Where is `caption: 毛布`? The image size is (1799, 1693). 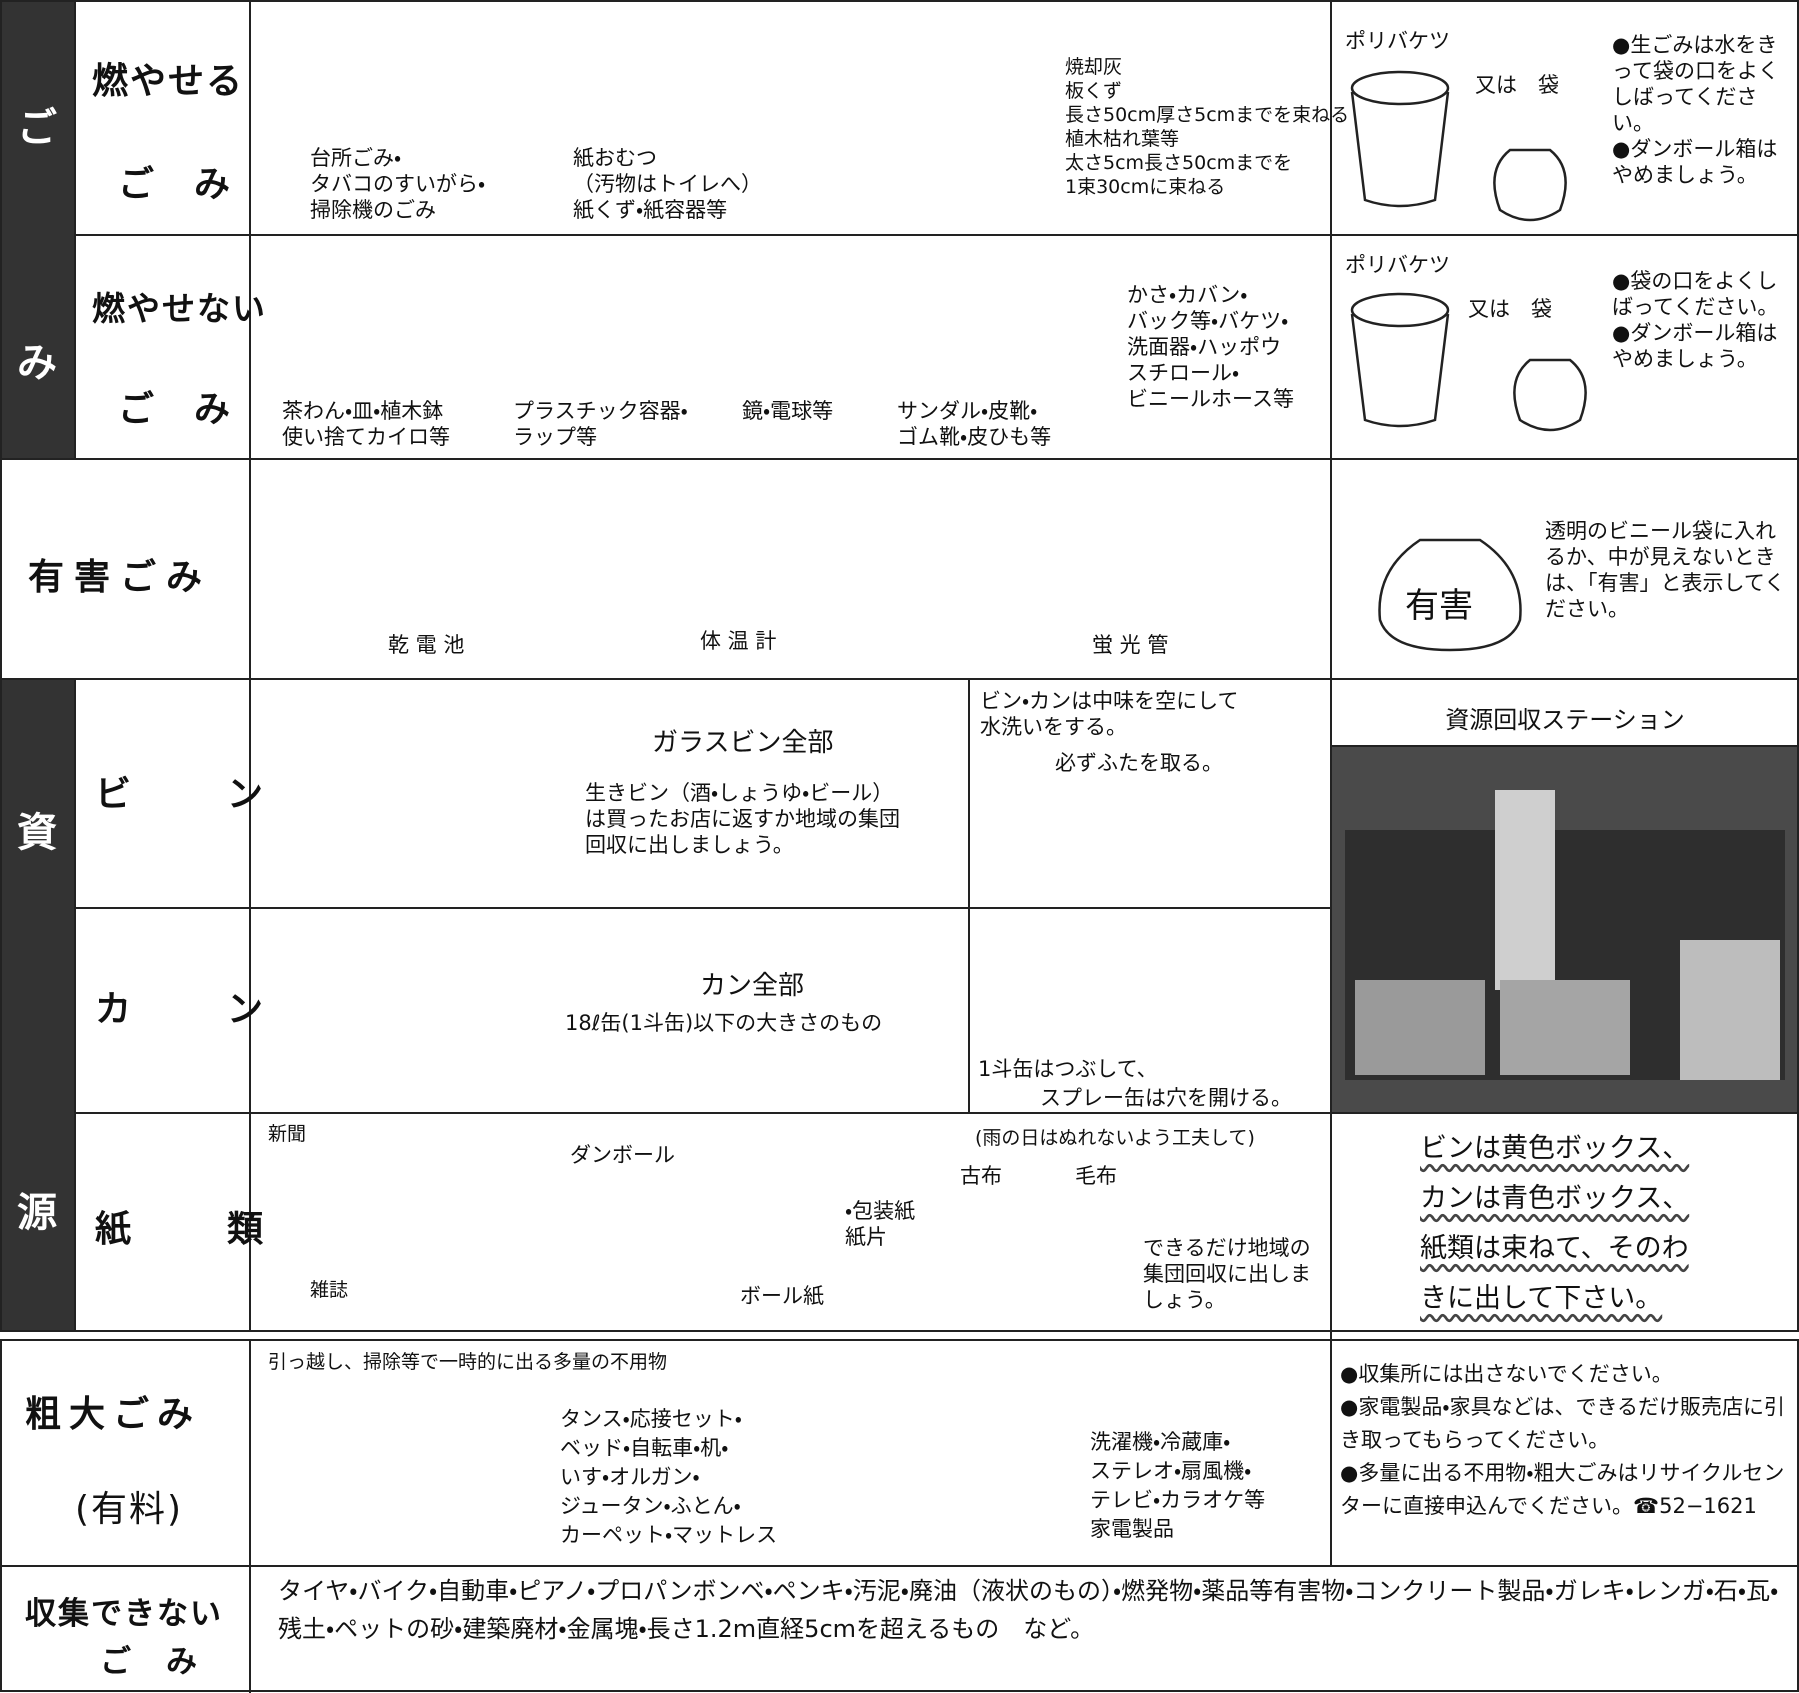
caption: 毛布 is located at coordinates (1096, 1176).